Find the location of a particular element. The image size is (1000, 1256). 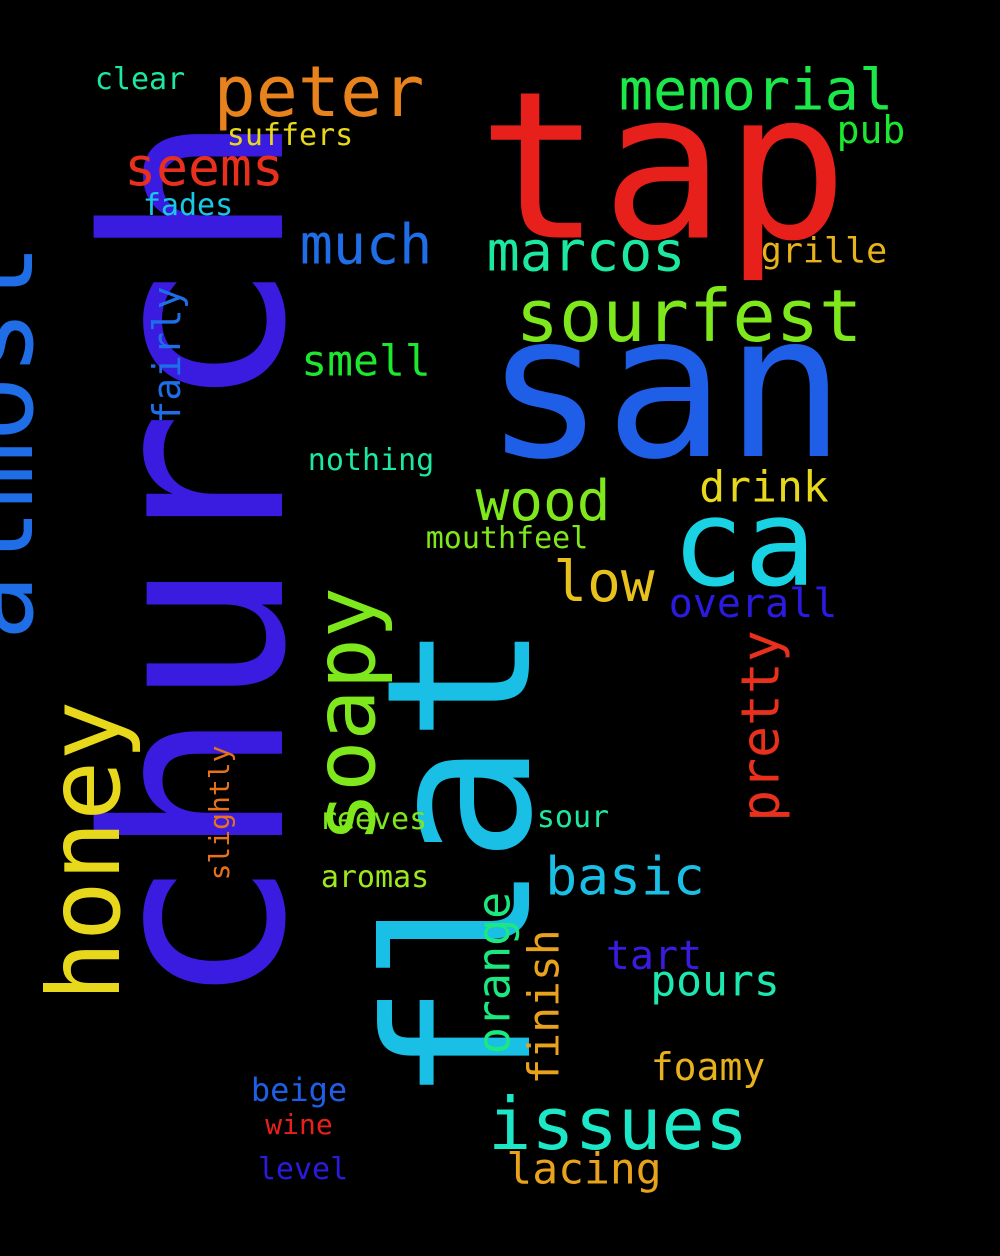

word-pub: pub is located at coordinates (871, 130).